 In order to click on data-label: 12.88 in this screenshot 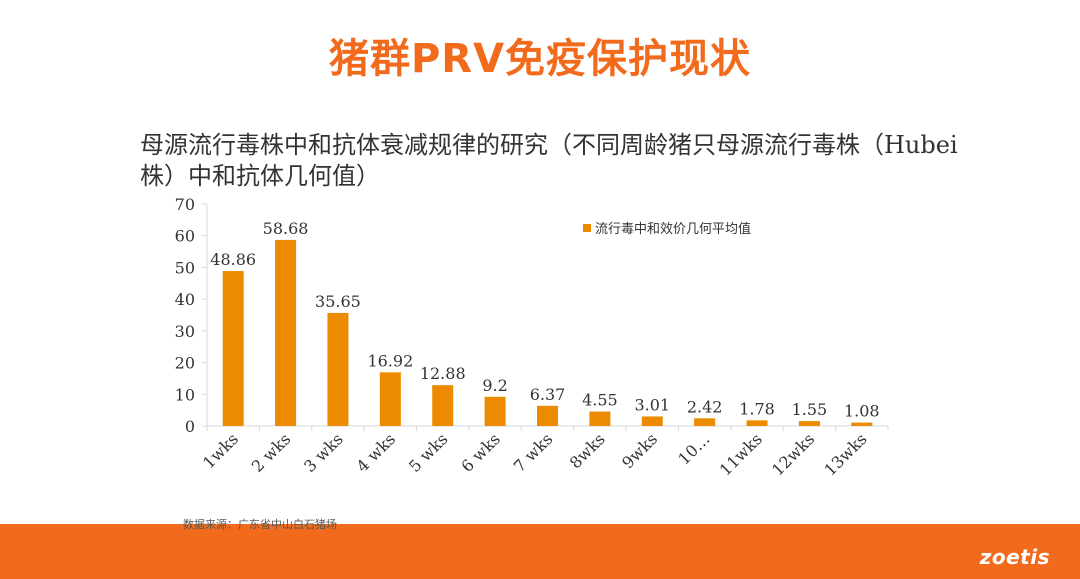, I will do `click(443, 373)`.